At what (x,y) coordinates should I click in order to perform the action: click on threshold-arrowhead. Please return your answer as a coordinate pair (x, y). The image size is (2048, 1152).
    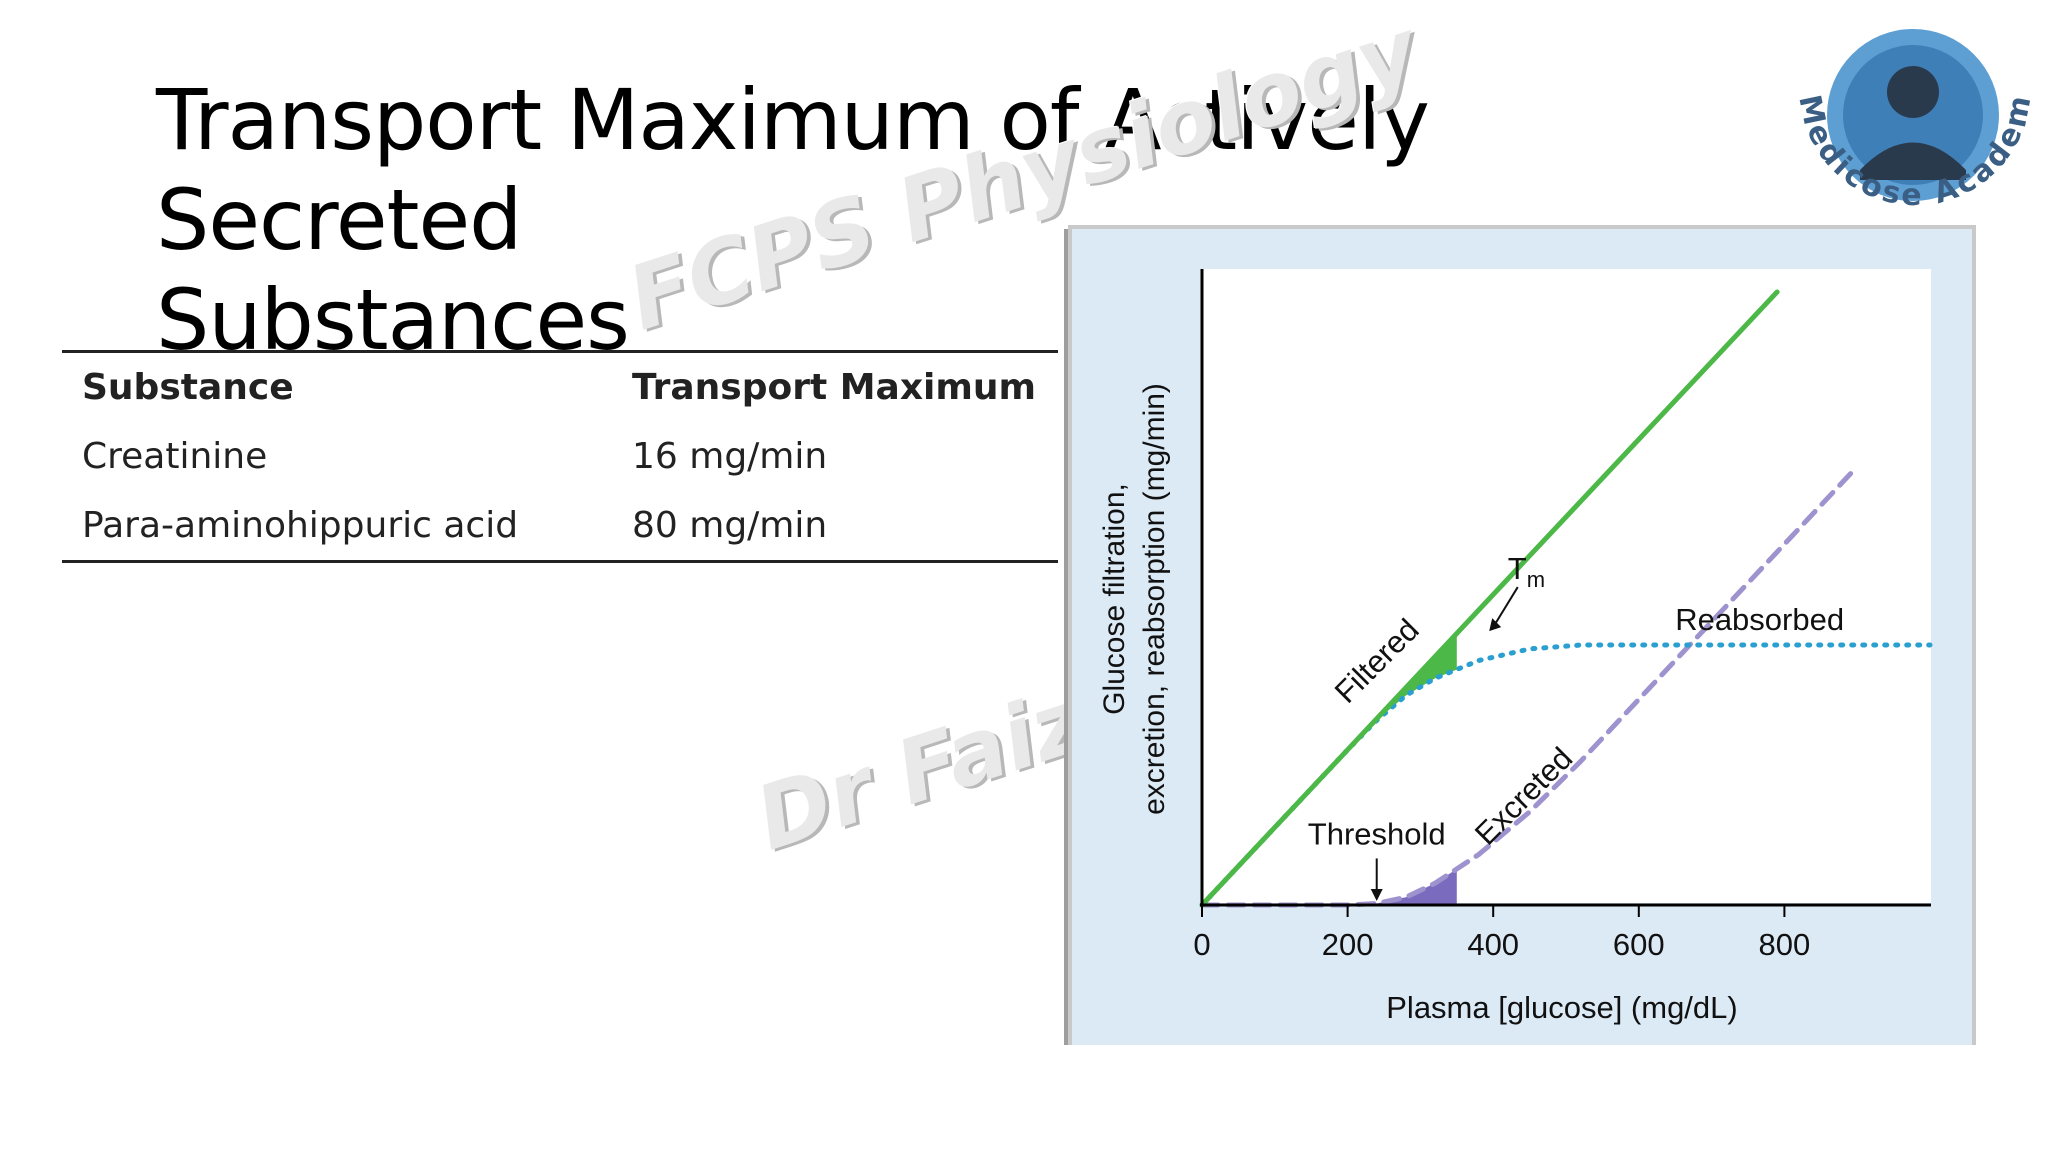
    Looking at the image, I should click on (1376, 895).